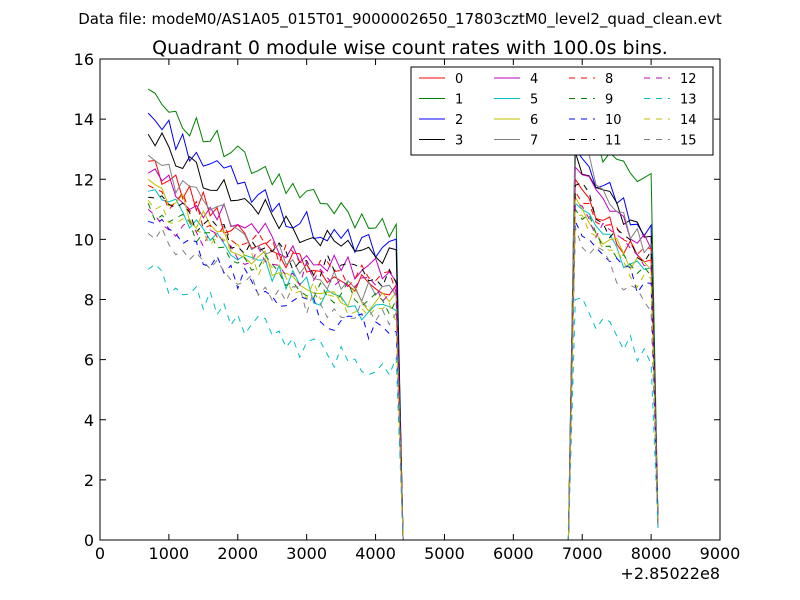 Image resolution: width=800 pixels, height=600 pixels. Describe the element at coordinates (609, 79) in the screenshot. I see `legend-label-8: 8` at that location.